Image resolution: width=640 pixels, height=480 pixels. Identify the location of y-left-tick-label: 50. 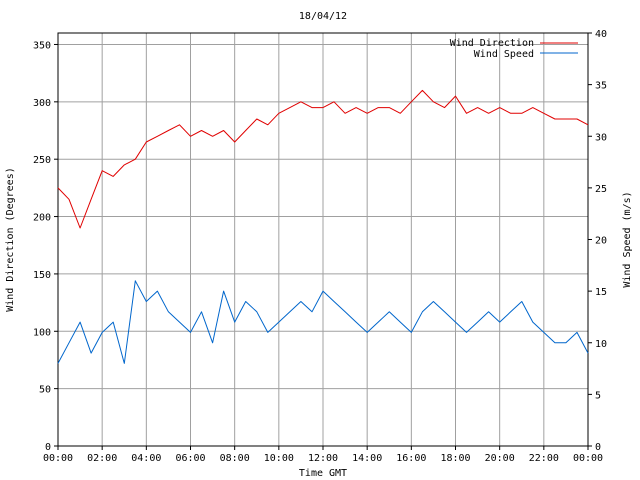
(45, 390).